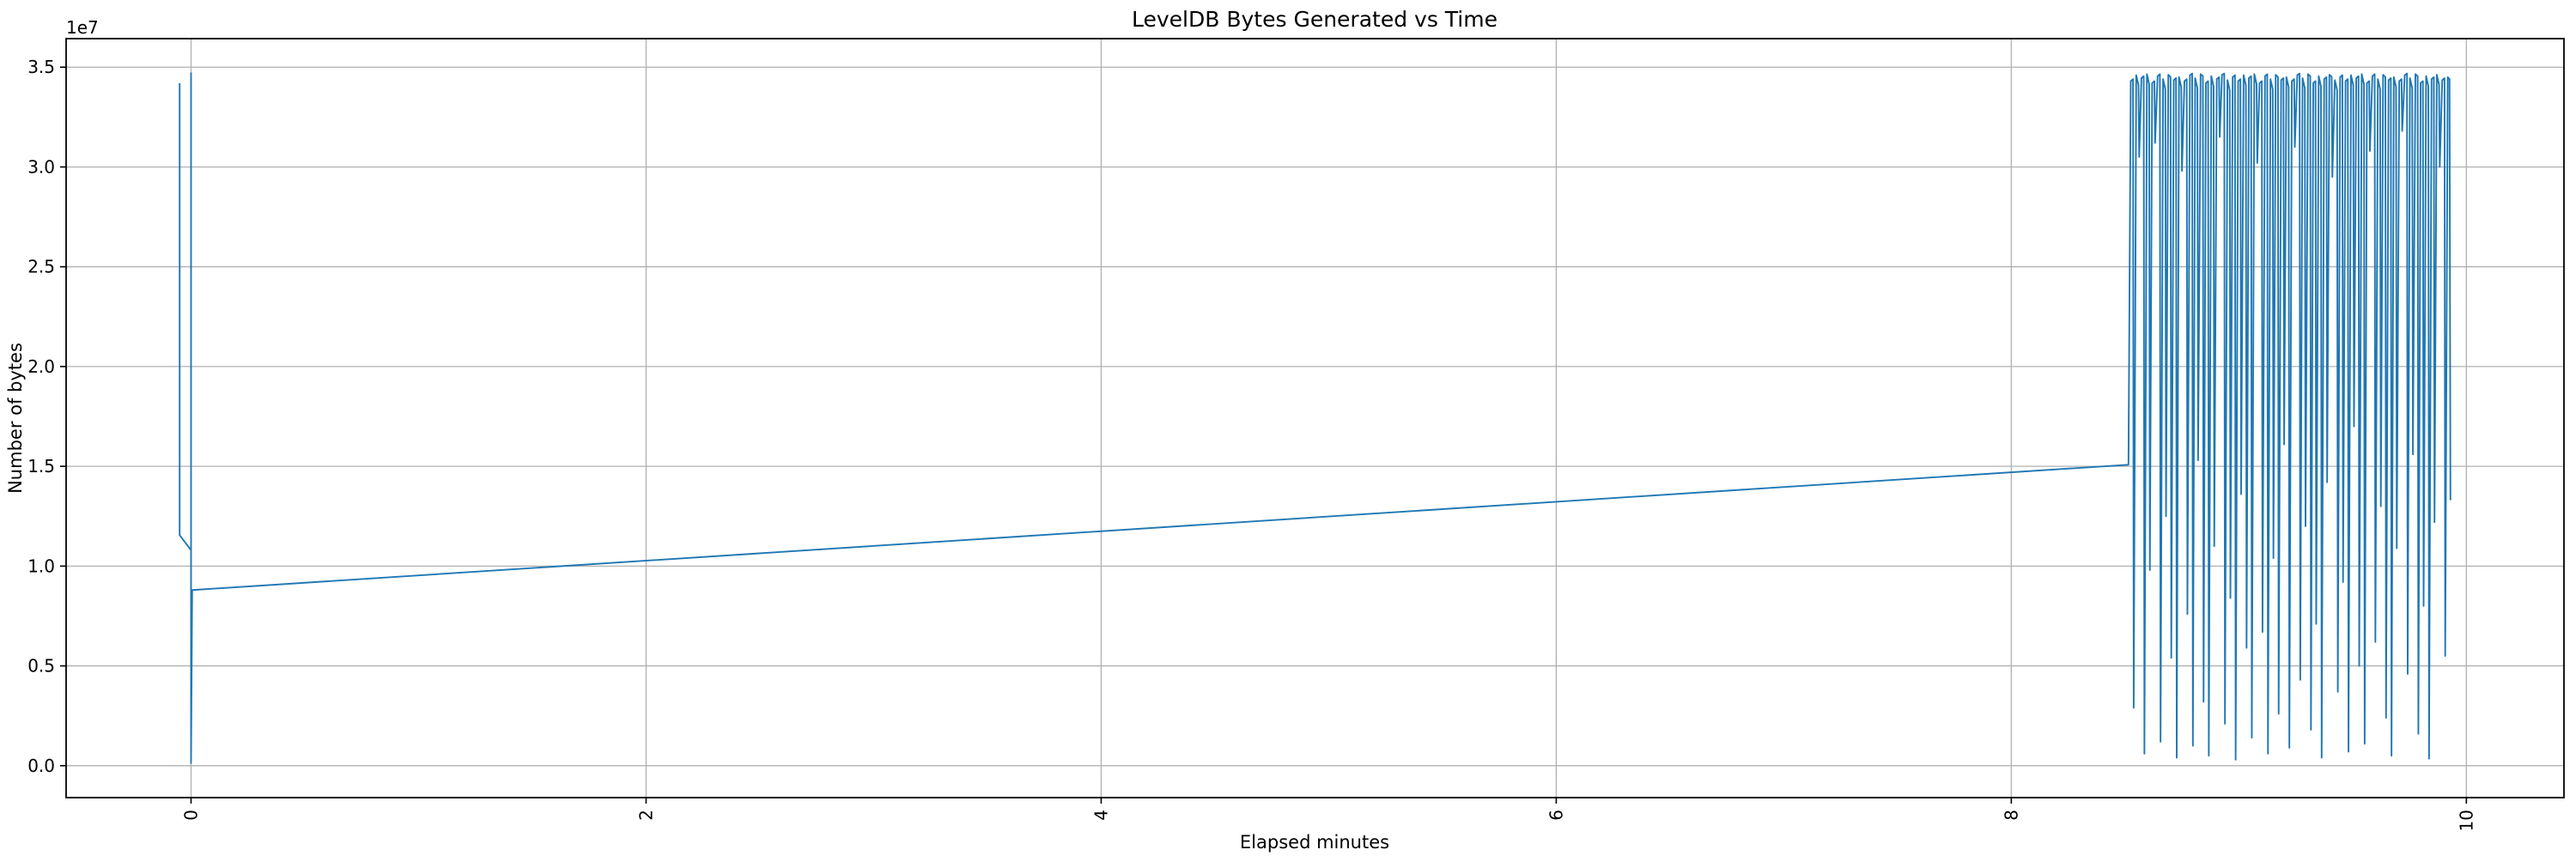 The image size is (2576, 862). I want to click on y-tick-label: 2.5, so click(41, 267).